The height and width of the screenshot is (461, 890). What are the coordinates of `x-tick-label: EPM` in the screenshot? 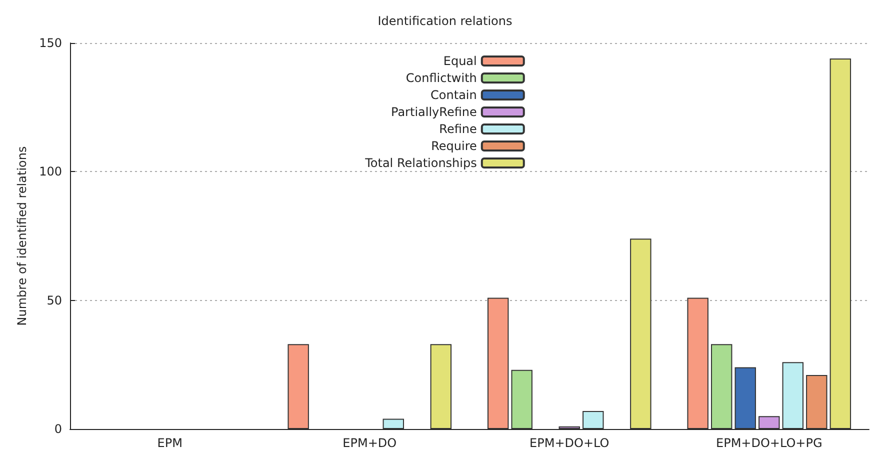 It's located at (169, 443).